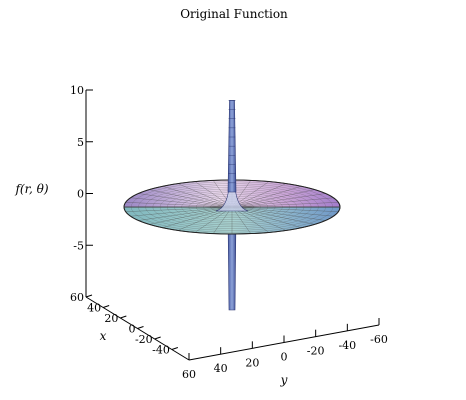 The height and width of the screenshot is (400, 466). What do you see at coordinates (78, 245) in the screenshot?
I see `z-tick-label: -5` at bounding box center [78, 245].